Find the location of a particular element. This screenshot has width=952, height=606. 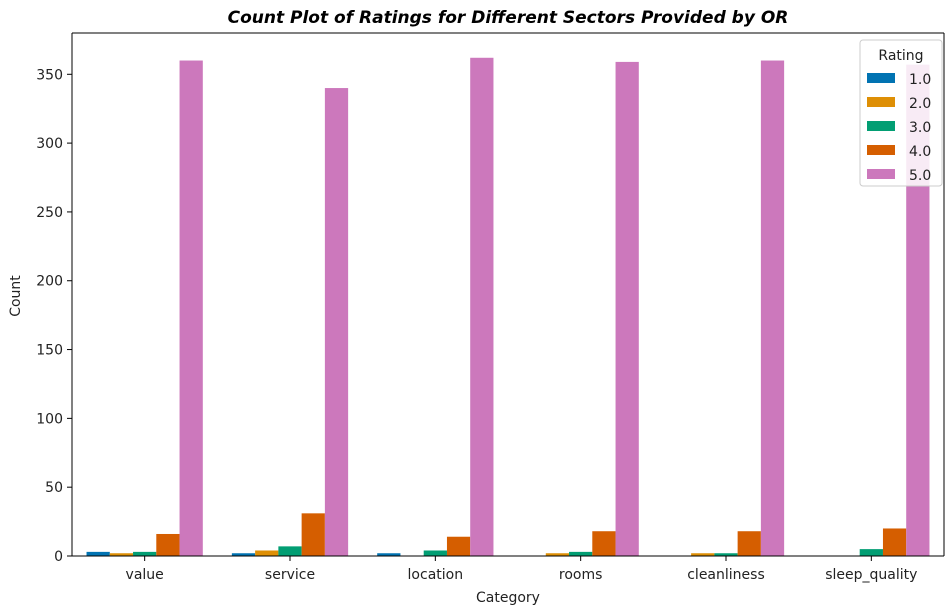

x-tick-label: value is located at coordinates (145, 575).